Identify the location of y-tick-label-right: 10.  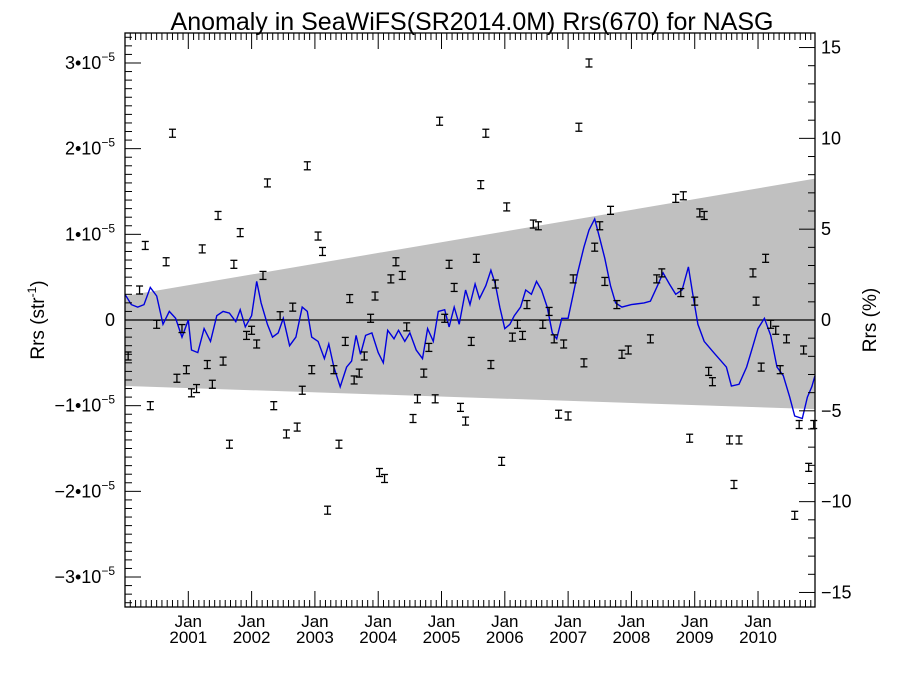
(831, 138).